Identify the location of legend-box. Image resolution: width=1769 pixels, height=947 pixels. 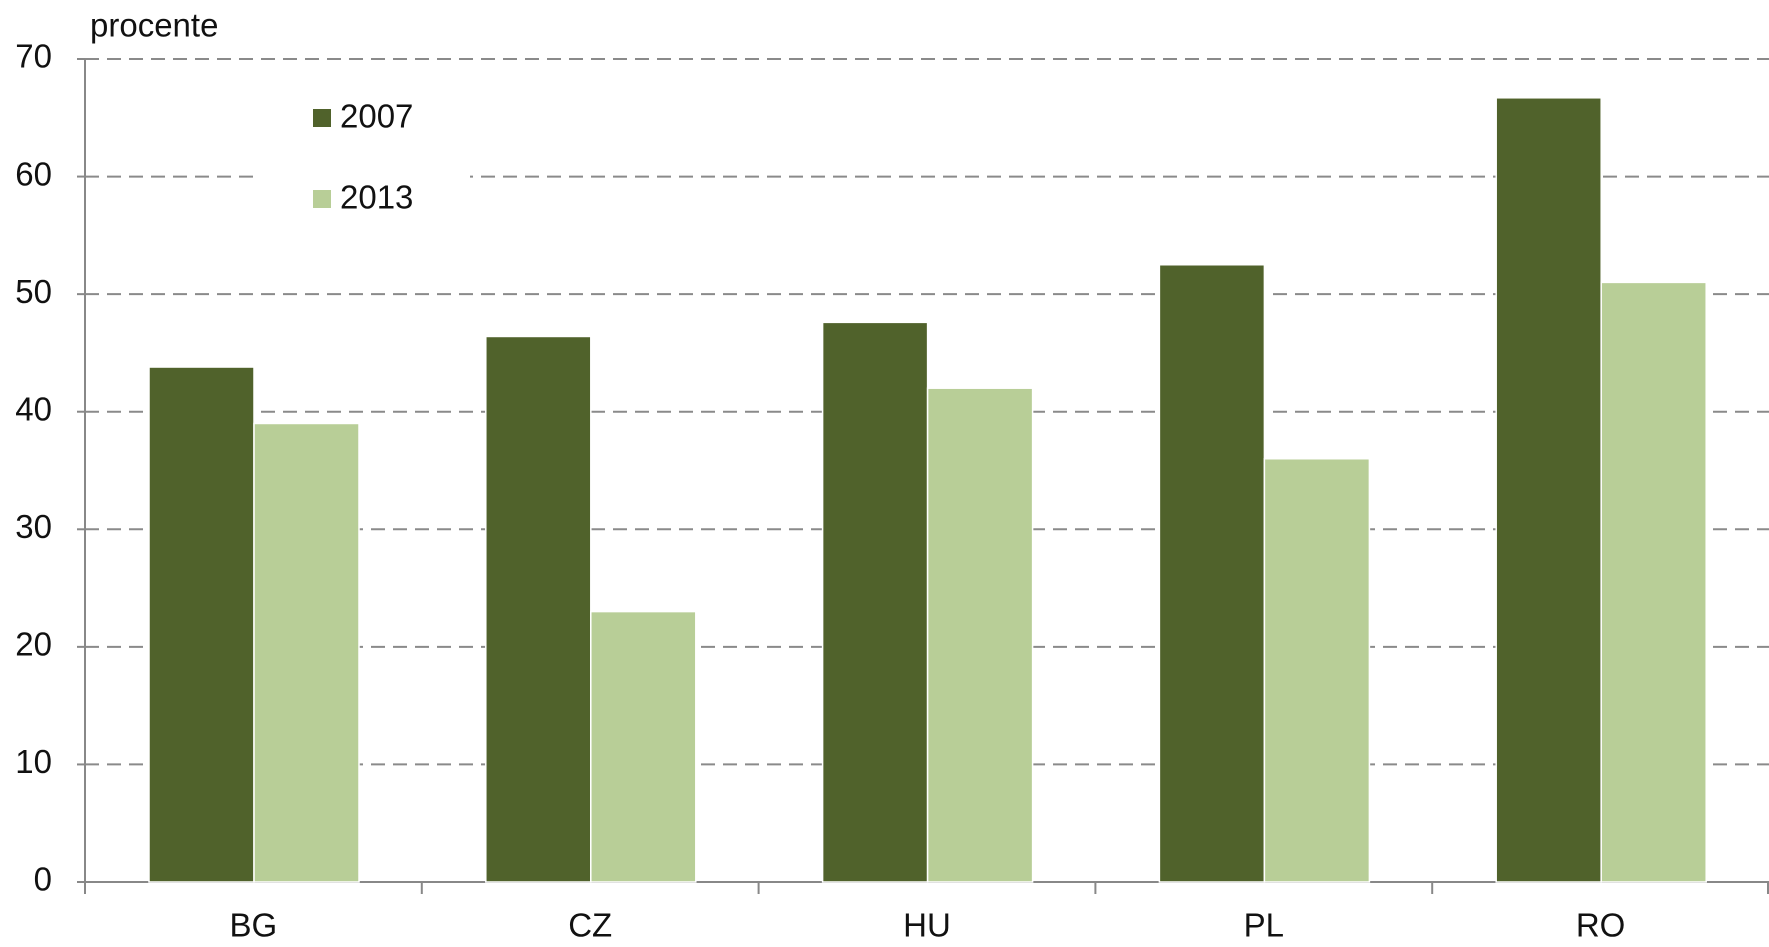
(365, 157).